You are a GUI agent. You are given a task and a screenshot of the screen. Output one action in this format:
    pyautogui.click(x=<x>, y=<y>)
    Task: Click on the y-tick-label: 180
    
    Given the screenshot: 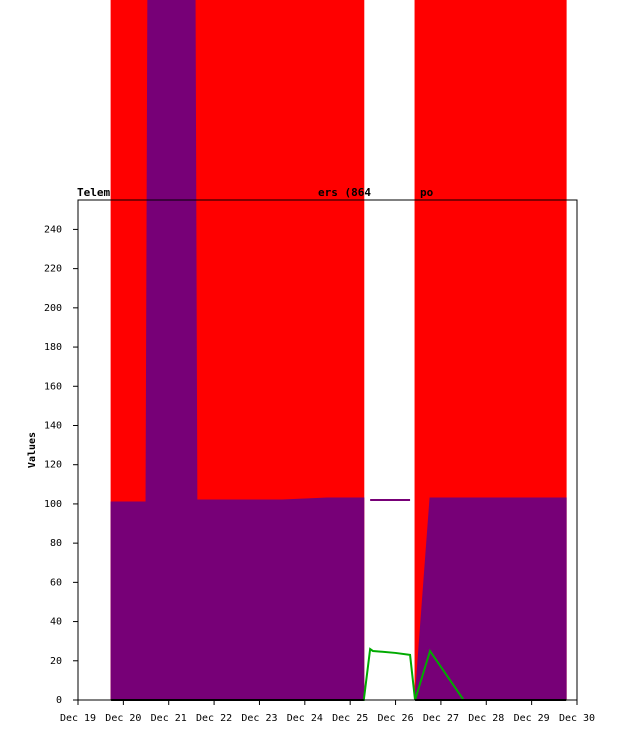 What is the action you would take?
    pyautogui.click(x=53, y=347)
    